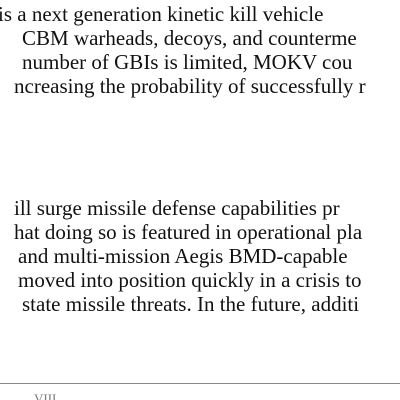 This screenshot has width=400, height=400. Describe the element at coordinates (45, 395) in the screenshot. I see `page-number: VIII` at that location.